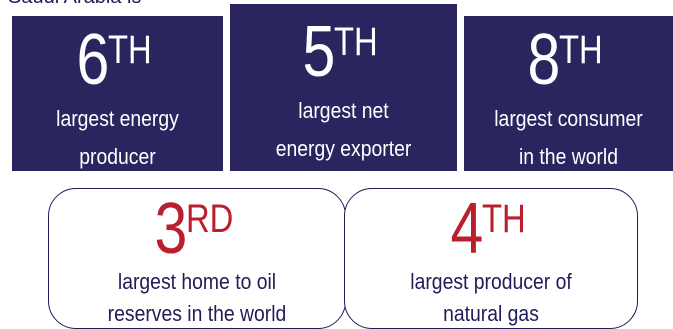 The height and width of the screenshot is (329, 673). I want to click on rank-number: 4, so click(466, 229).